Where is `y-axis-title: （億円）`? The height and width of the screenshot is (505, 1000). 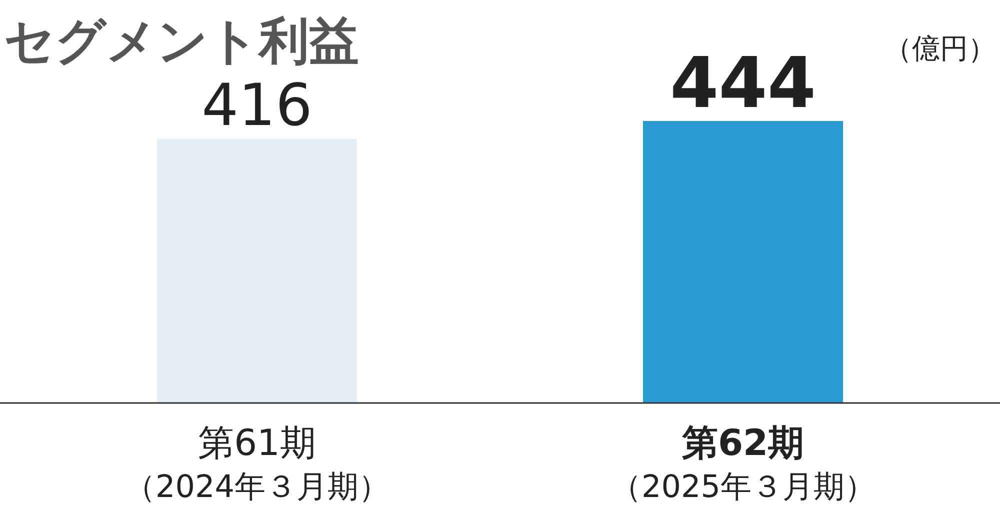 y-axis-title: （億円） is located at coordinates (940, 48).